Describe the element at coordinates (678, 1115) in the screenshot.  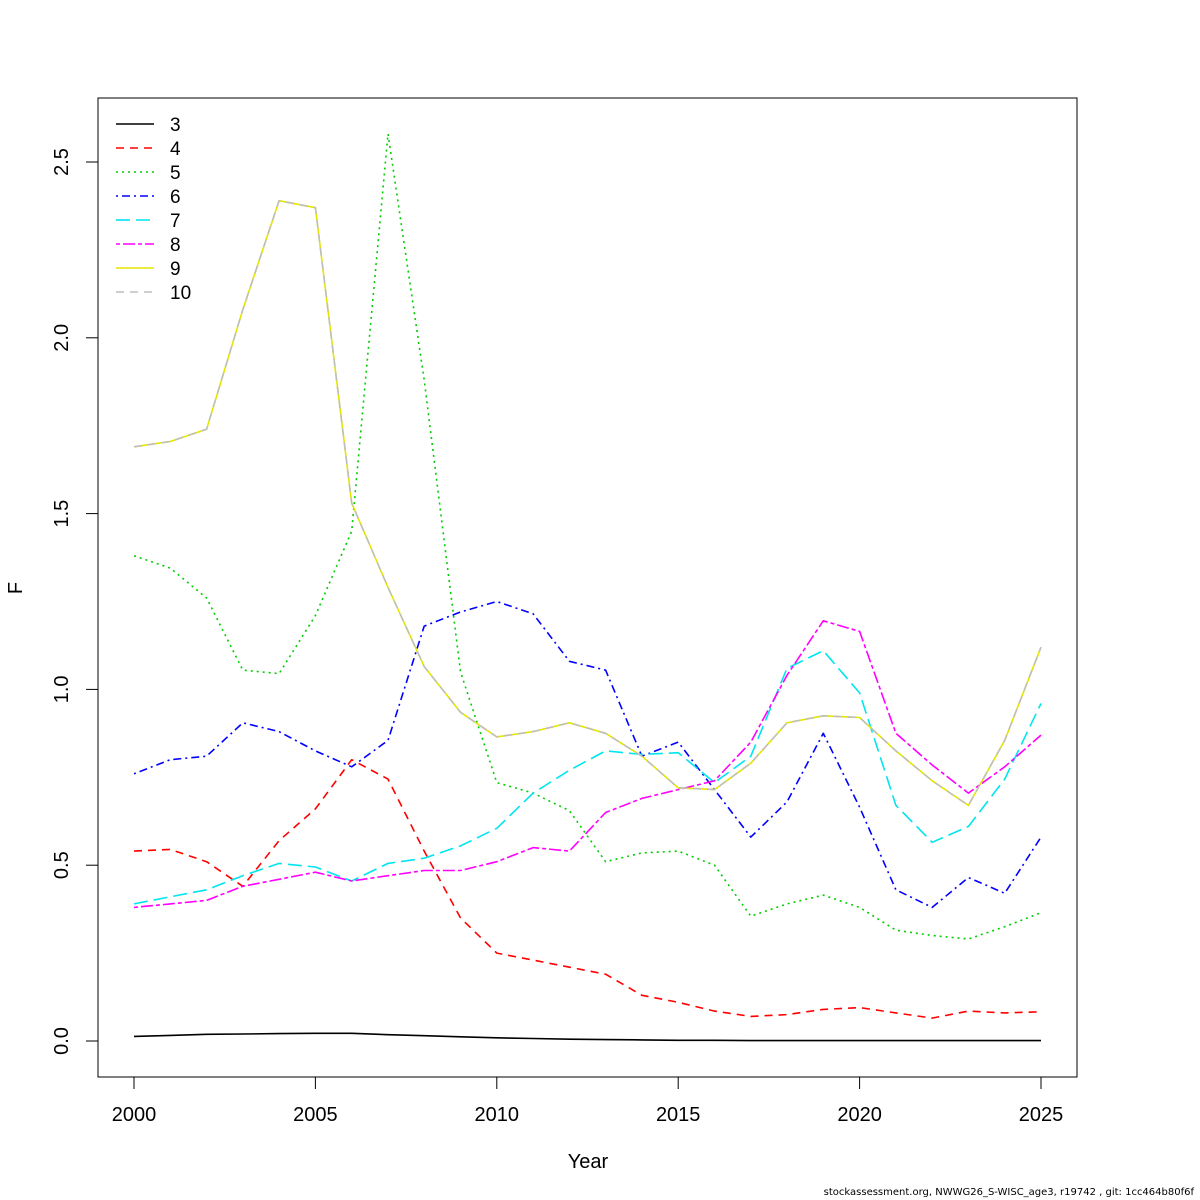
I see `x-tick-label: 2015` at that location.